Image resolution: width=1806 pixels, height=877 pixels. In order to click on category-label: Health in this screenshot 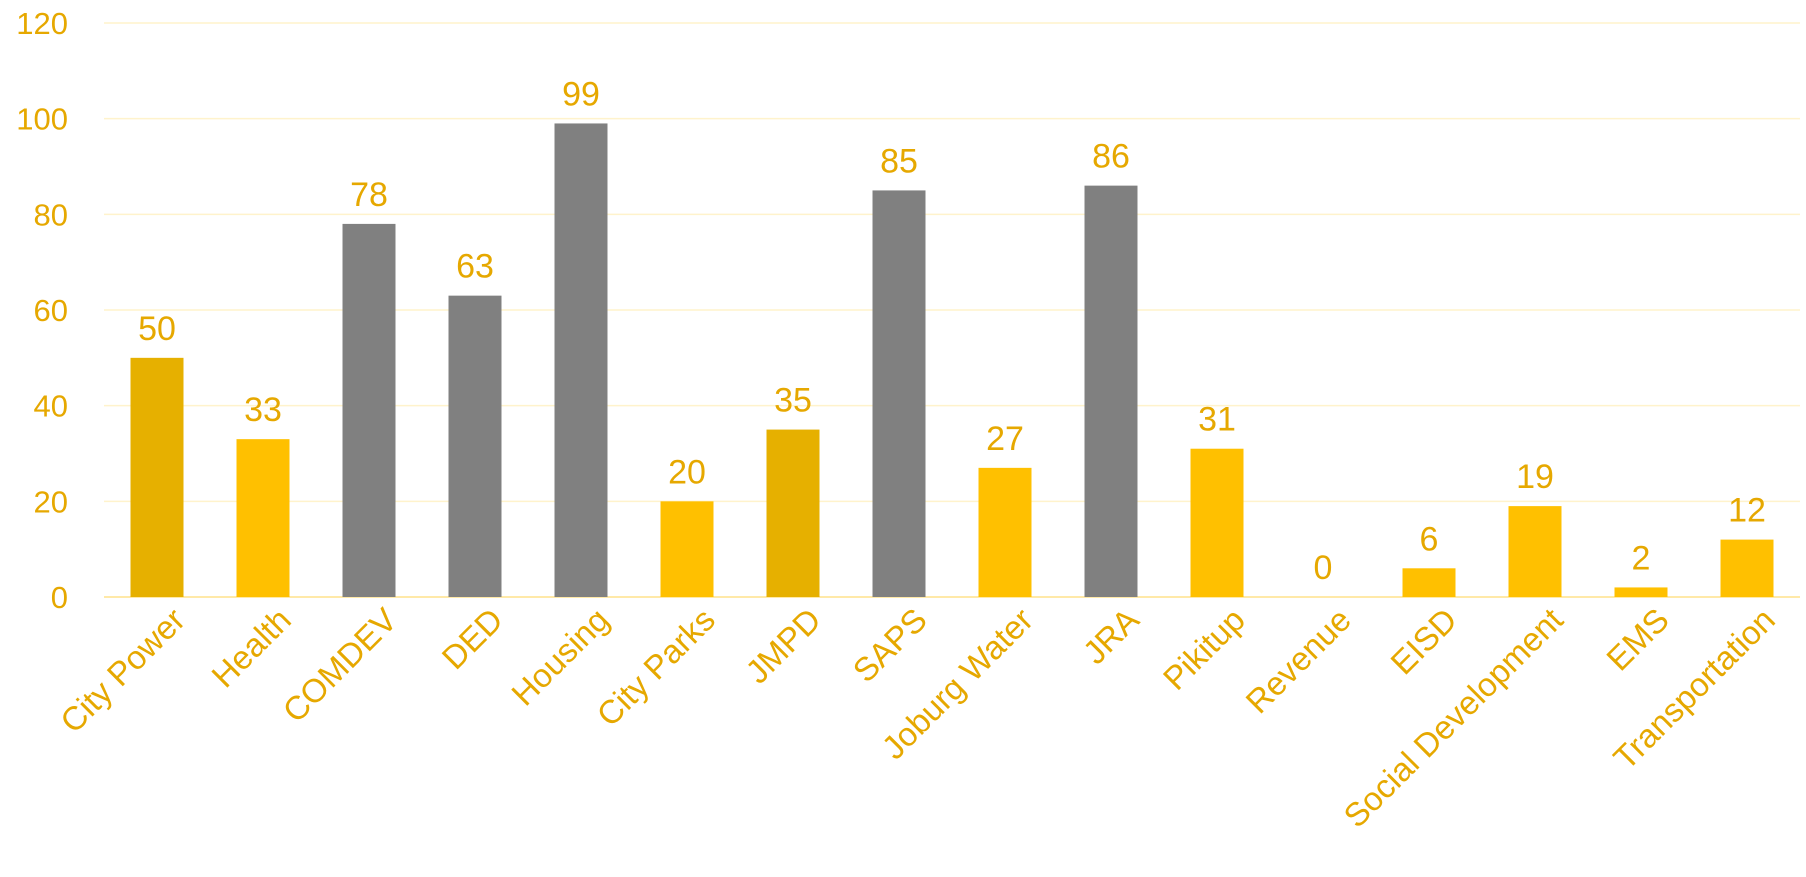, I will do `click(251, 648)`.